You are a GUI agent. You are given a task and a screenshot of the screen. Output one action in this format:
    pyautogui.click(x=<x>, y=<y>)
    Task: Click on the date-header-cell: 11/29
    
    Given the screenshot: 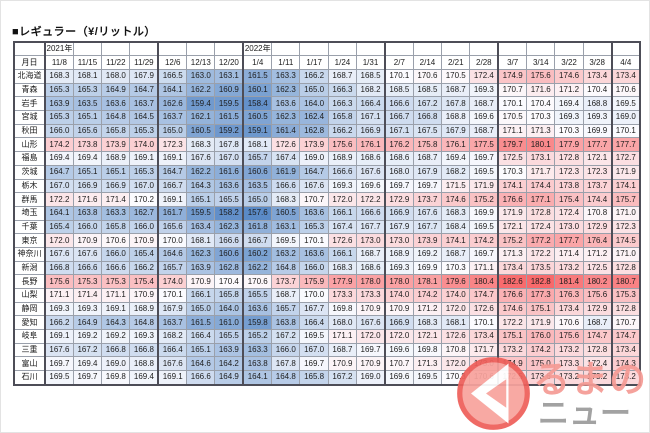 What is the action you would take?
    pyautogui.click(x=144, y=62)
    